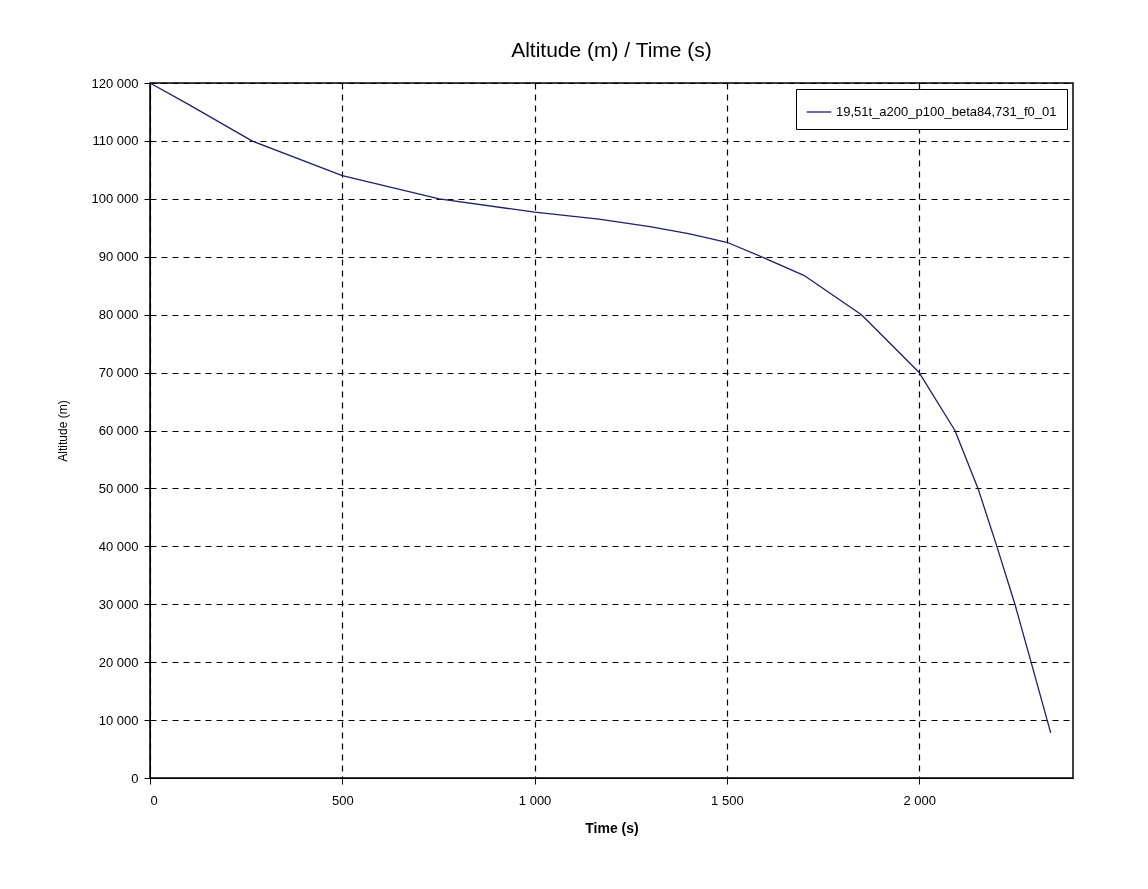  Describe the element at coordinates (342, 800) in the screenshot. I see `x-tick-label: 500` at that location.